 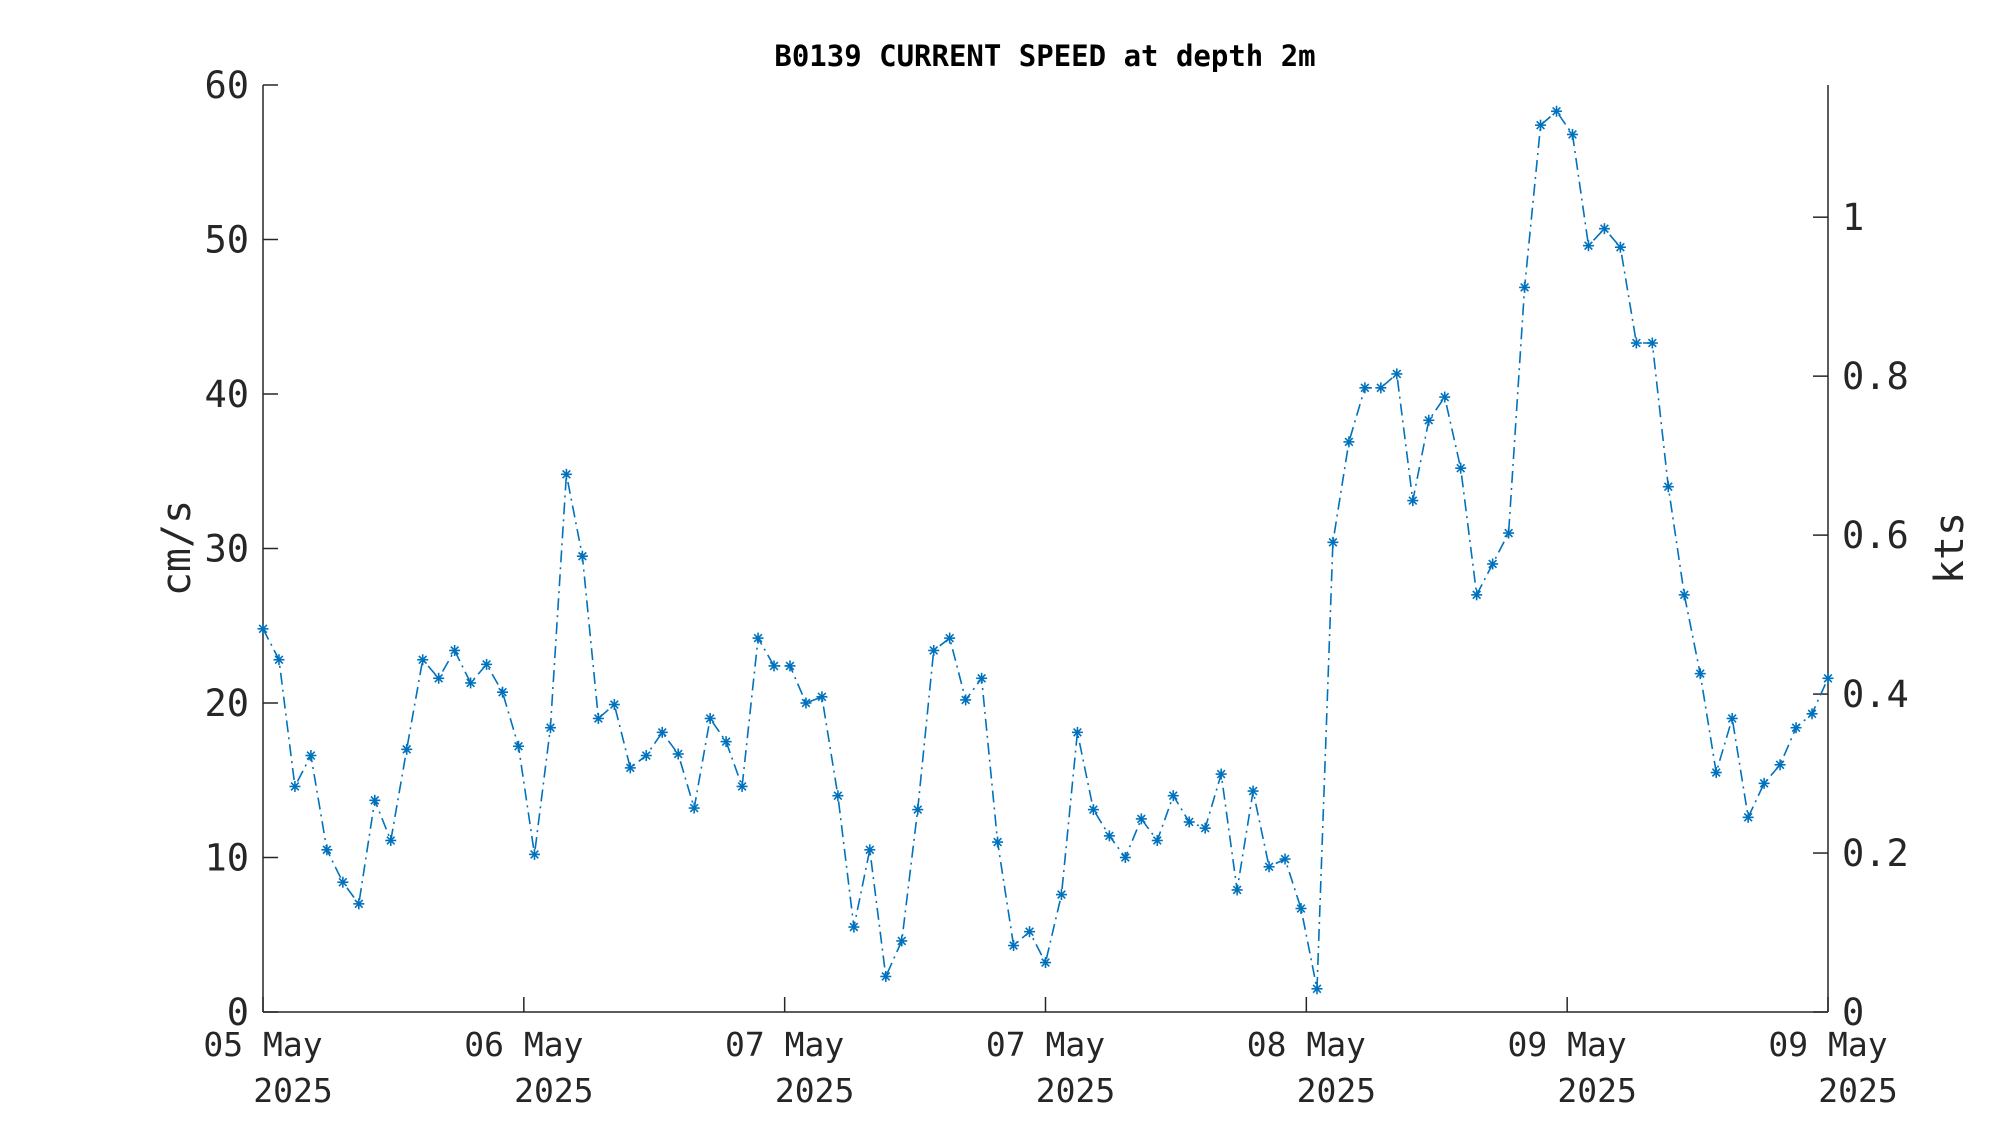 What do you see at coordinates (226, 703) in the screenshot?
I see `left-tick-label: 20` at bounding box center [226, 703].